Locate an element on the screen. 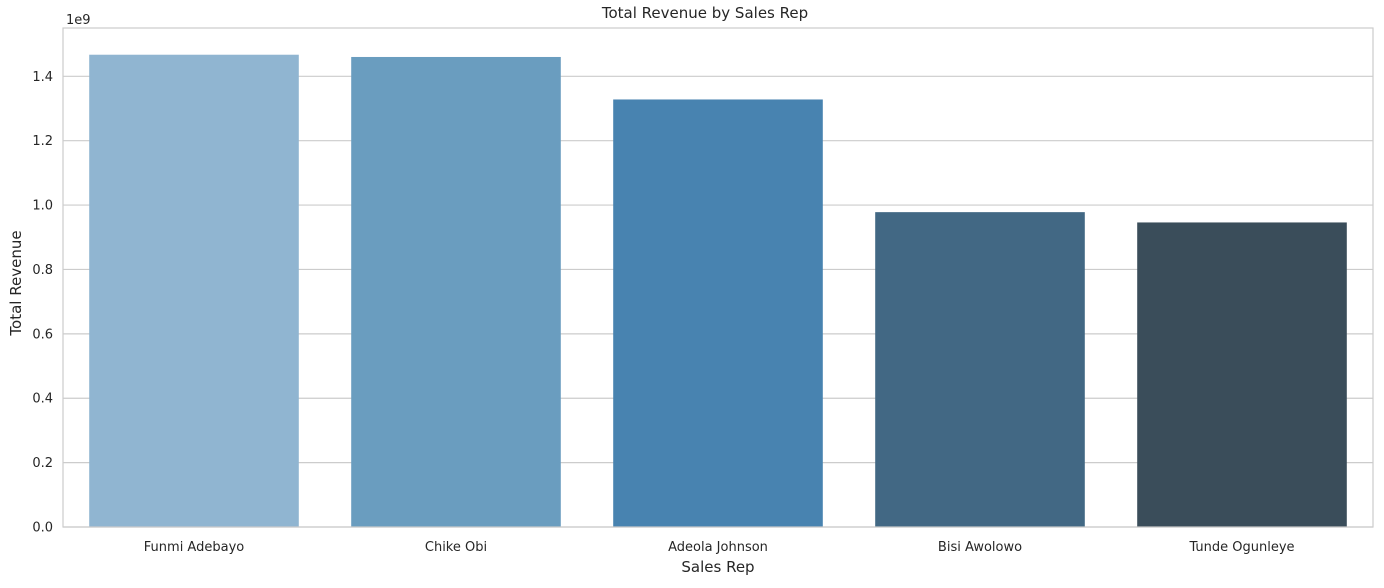  y-tick-label: 1.0 is located at coordinates (42, 206).